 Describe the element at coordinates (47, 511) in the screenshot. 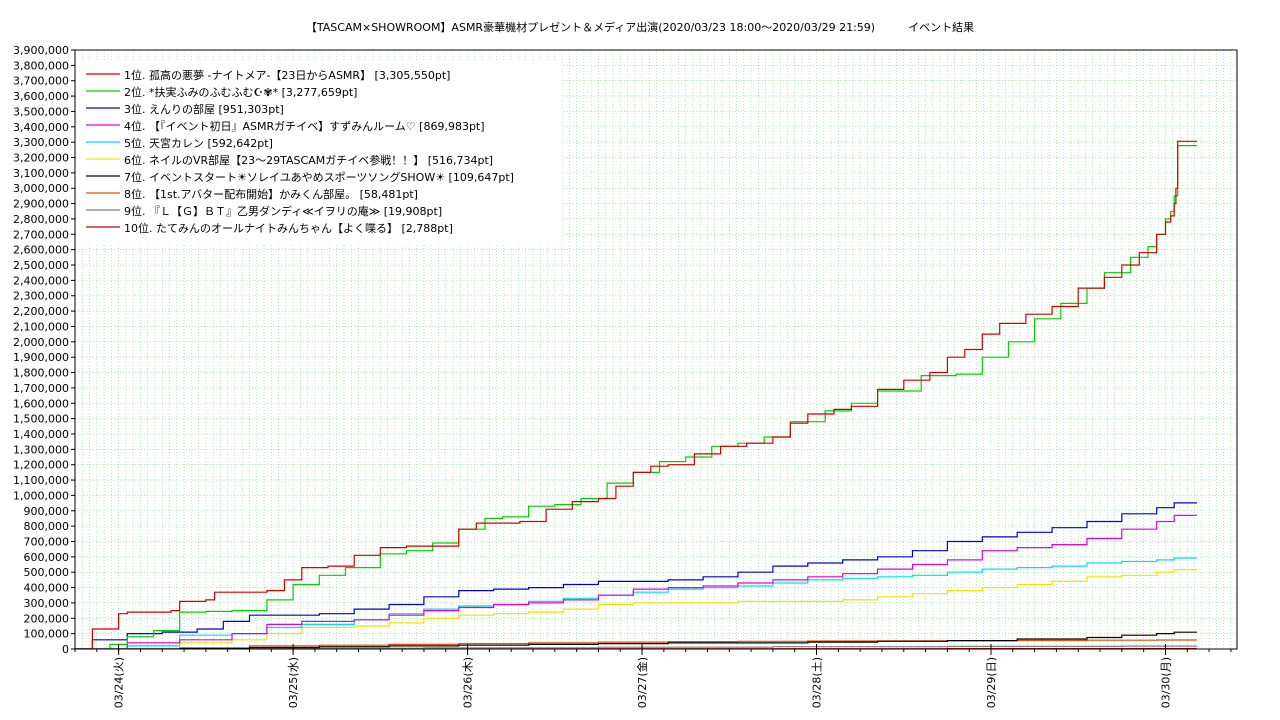

I see `y-tick-label: 900,000` at that location.